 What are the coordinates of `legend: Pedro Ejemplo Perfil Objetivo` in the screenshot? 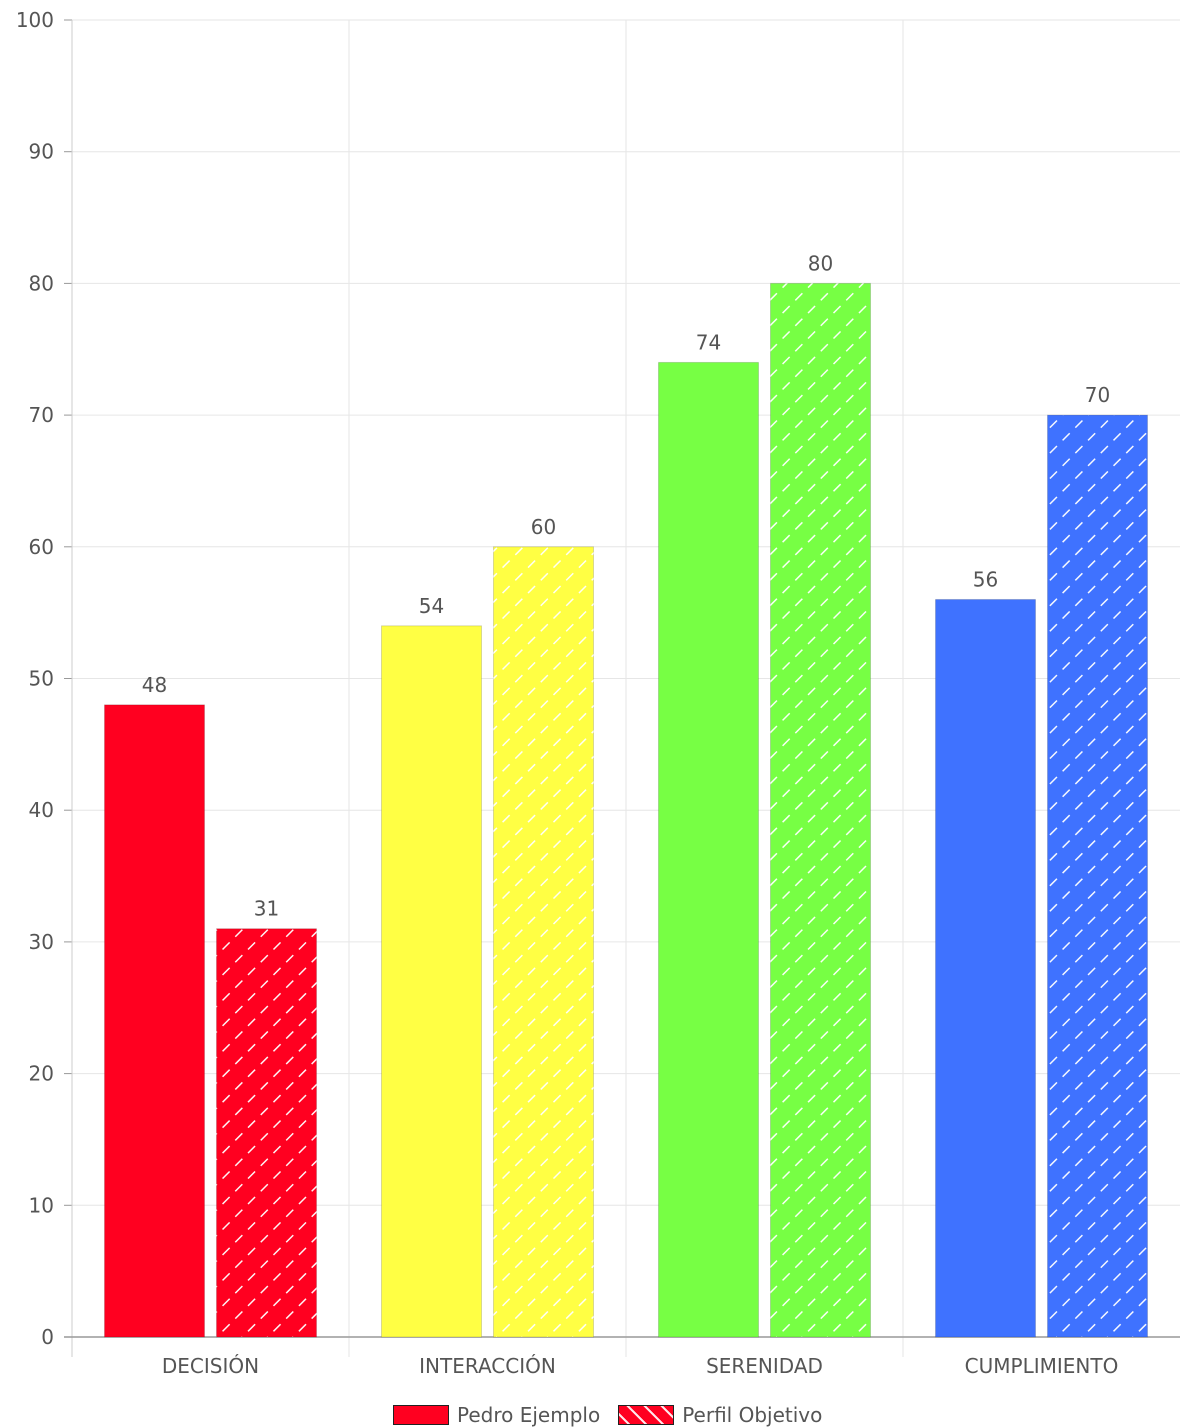 It's located at (616, 1414).